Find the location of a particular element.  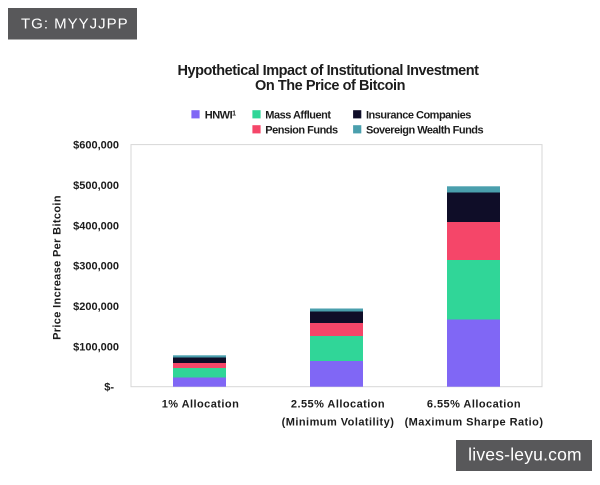

svg-text: Price Increase Per Bitcoin is located at coordinates (58, 267).